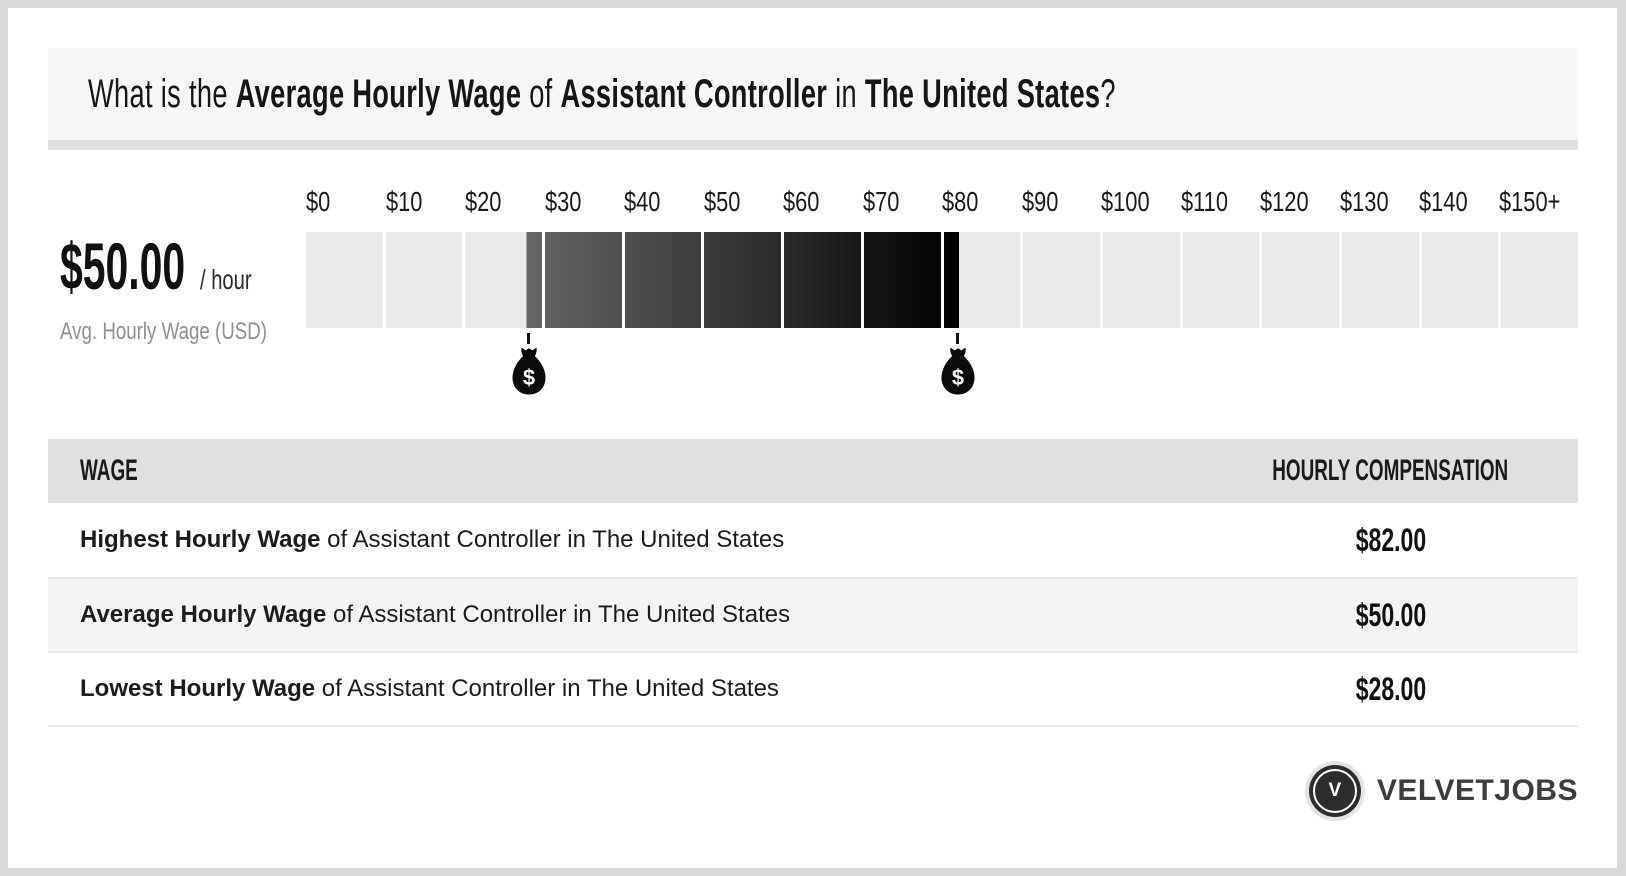 Image resolution: width=1626 pixels, height=876 pixels. What do you see at coordinates (960, 201) in the screenshot?
I see `axis-tick-label: $80` at bounding box center [960, 201].